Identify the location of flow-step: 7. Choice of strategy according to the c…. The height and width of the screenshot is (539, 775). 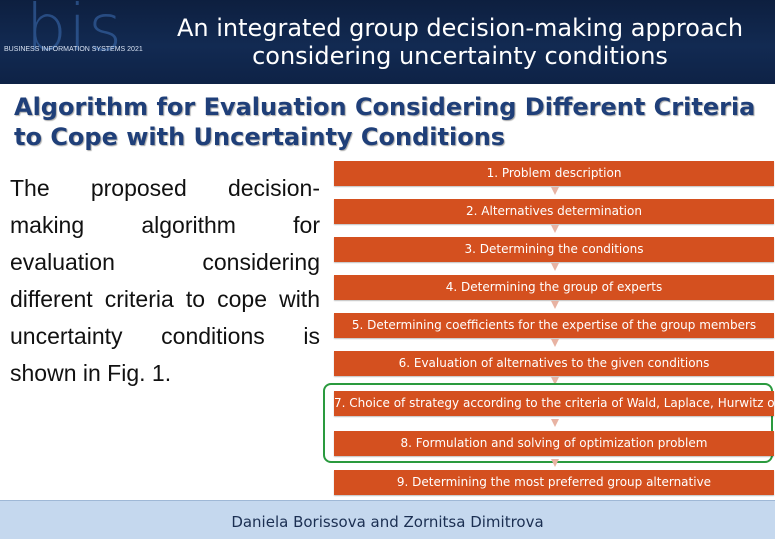
(554, 403).